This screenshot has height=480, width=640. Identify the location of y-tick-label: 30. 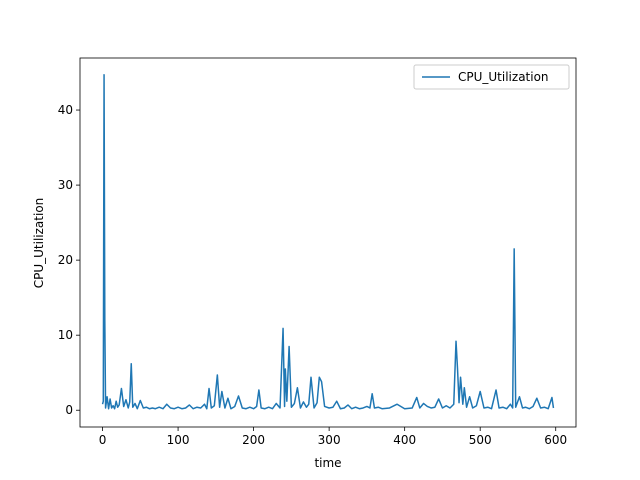
(65, 185).